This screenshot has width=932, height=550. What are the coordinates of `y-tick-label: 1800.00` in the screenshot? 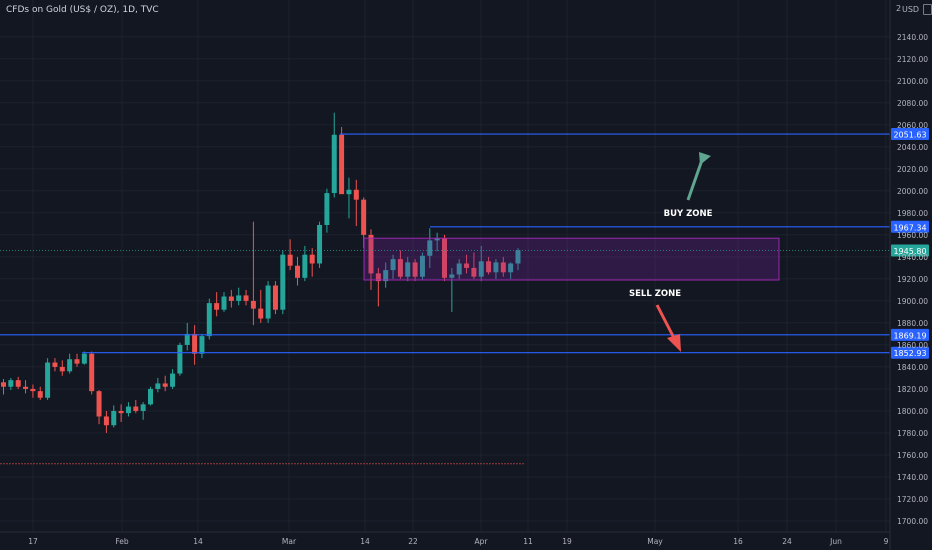 It's located at (912, 411).